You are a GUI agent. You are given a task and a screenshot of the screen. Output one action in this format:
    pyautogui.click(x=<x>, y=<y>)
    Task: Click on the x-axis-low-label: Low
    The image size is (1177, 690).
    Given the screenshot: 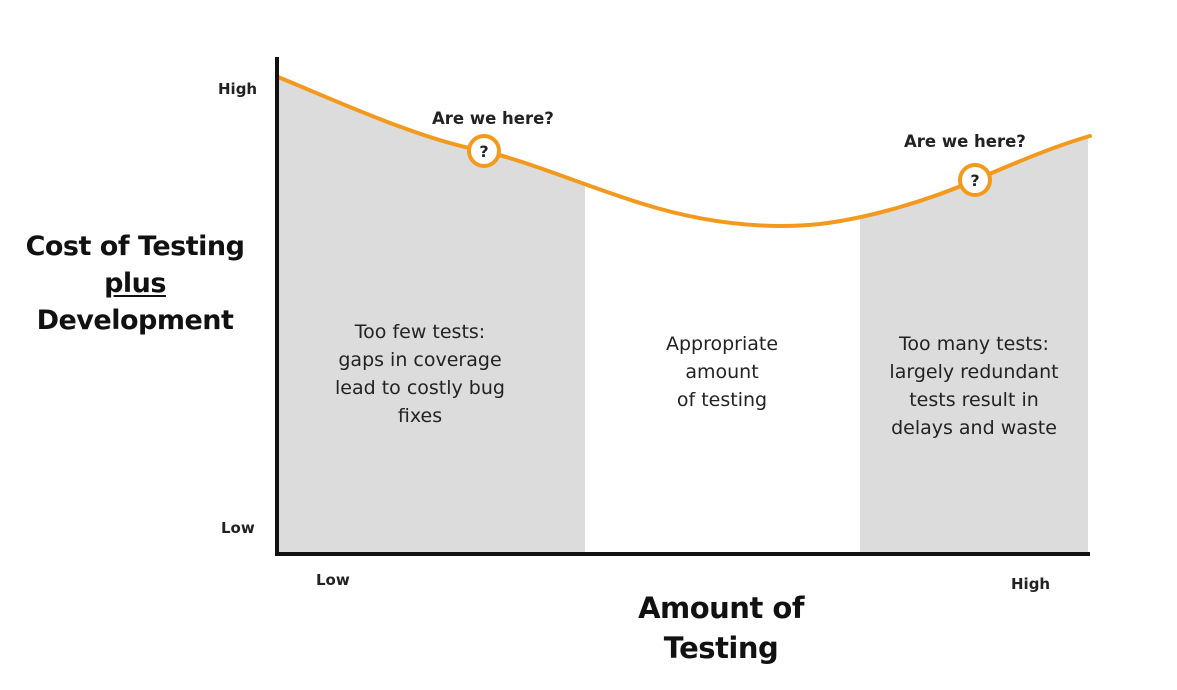 What is the action you would take?
    pyautogui.click(x=333, y=580)
    